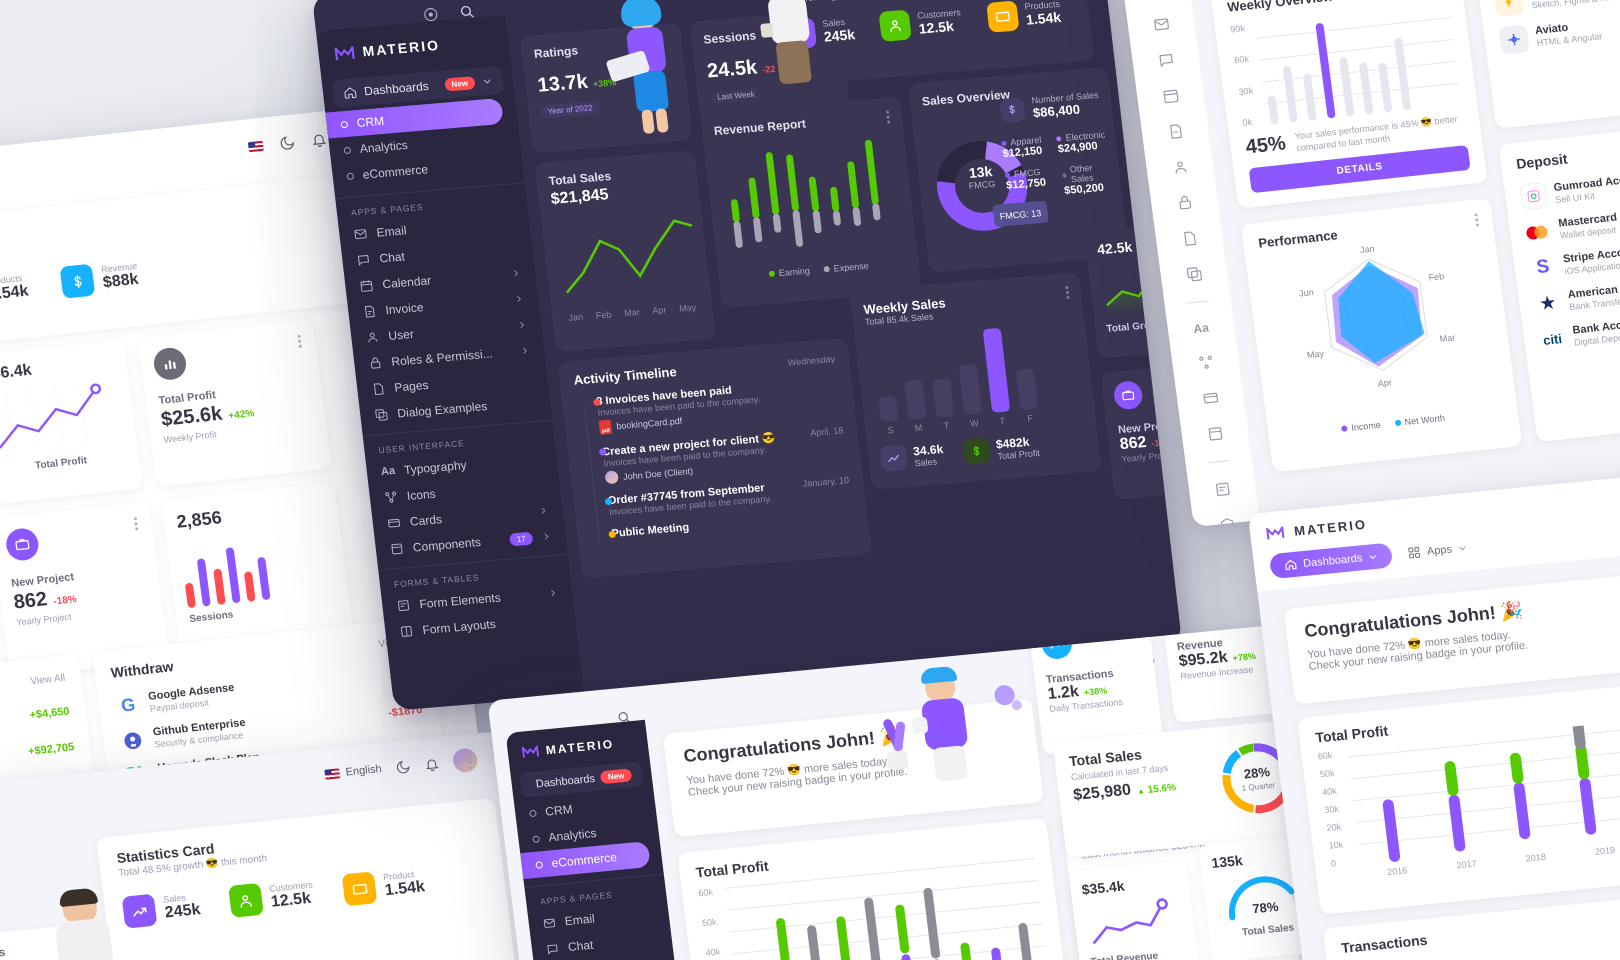 Image resolution: width=1620 pixels, height=960 pixels. I want to click on form-elements-icon, so click(1222, 489).